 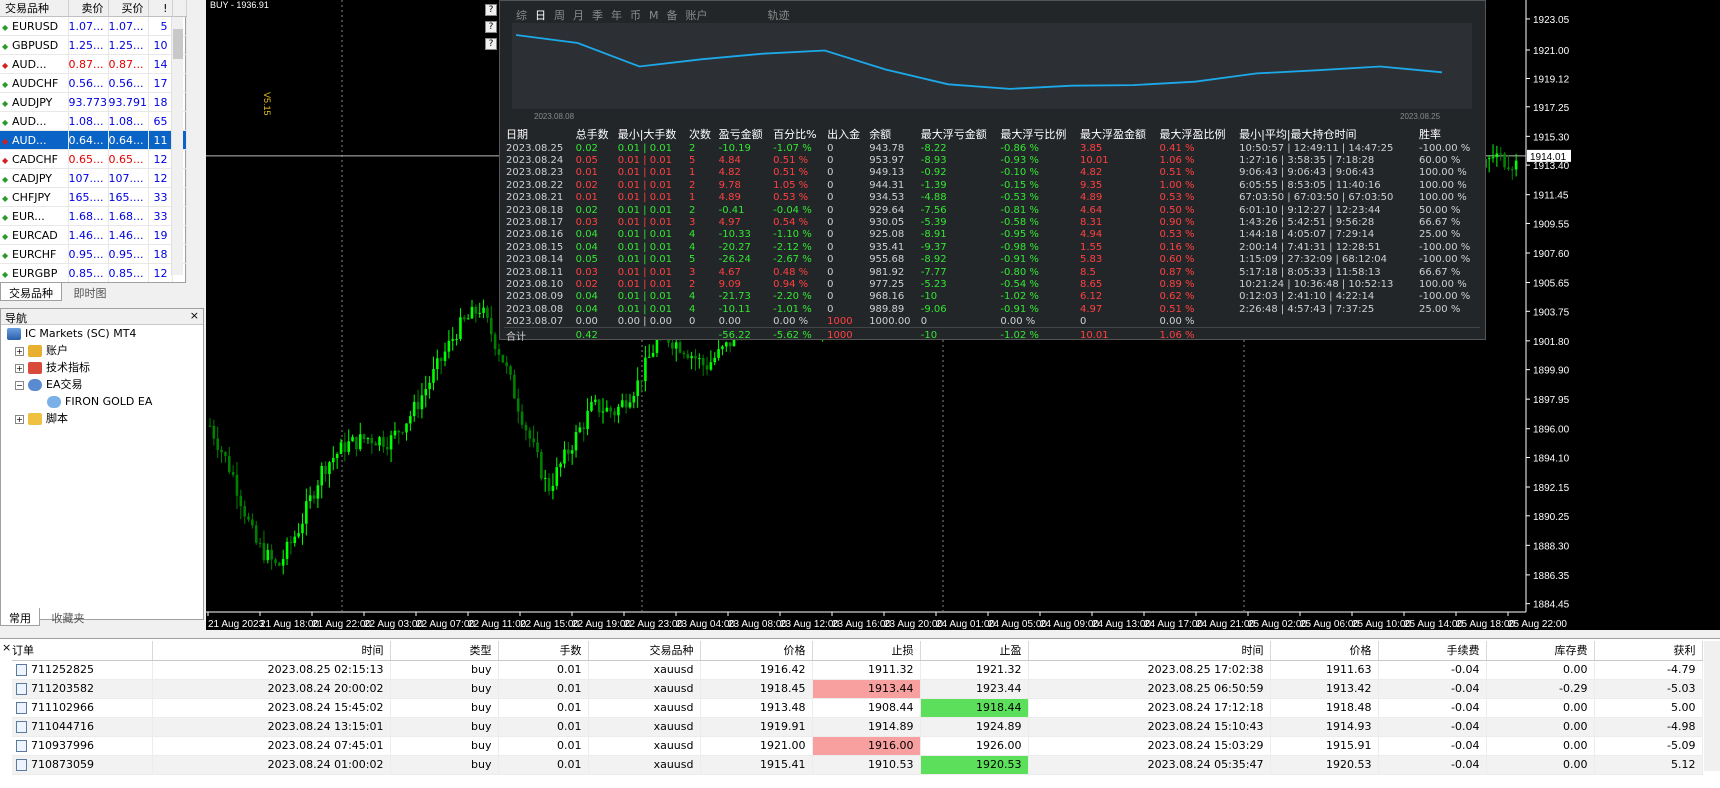 What do you see at coordinates (1648, 708) in the screenshot?
I see `history-cell: 5.00` at bounding box center [1648, 708].